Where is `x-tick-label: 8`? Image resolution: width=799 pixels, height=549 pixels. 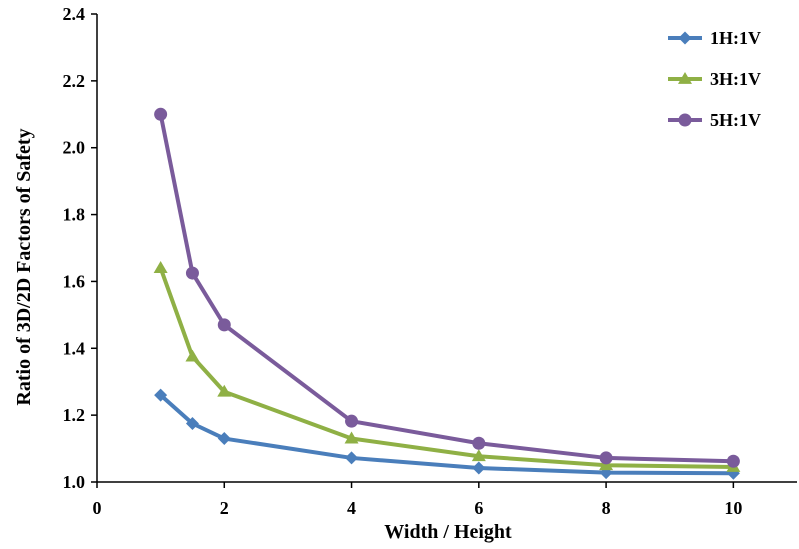 x-tick-label: 8 is located at coordinates (606, 508).